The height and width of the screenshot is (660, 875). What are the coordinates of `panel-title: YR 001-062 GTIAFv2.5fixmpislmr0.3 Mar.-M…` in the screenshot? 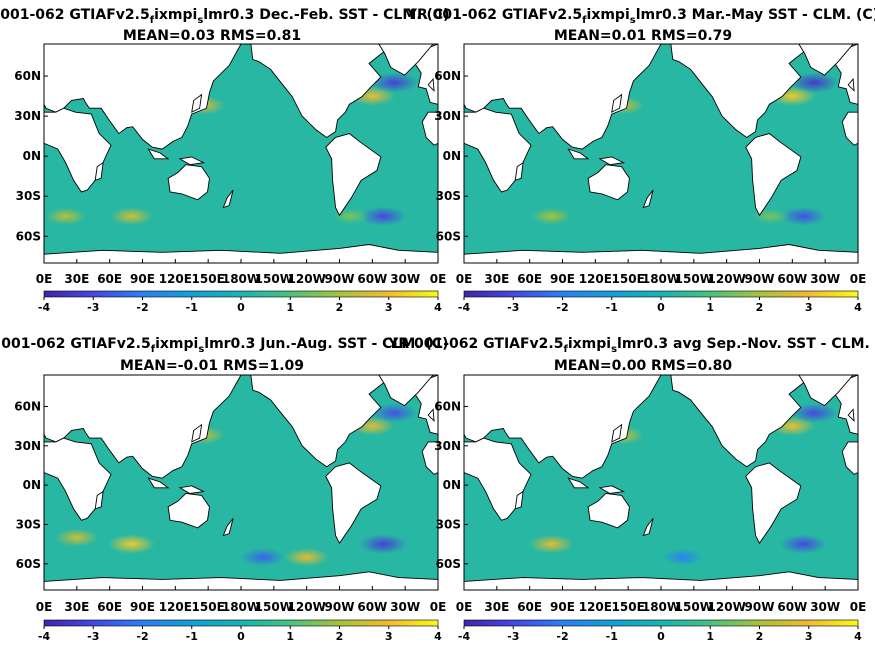 It's located at (640, 16).